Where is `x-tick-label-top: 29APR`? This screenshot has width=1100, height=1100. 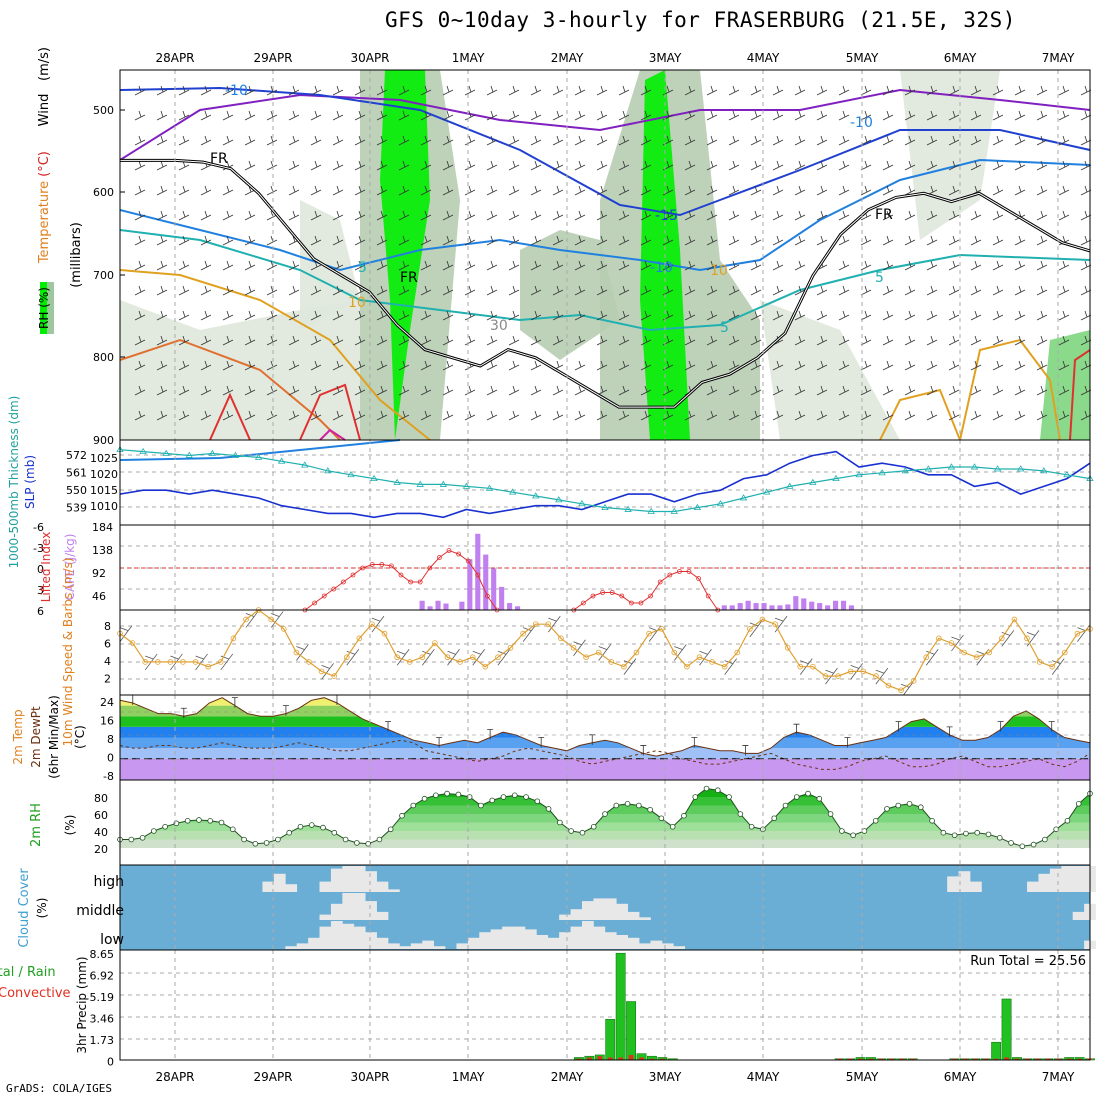 x-tick-label-top: 29APR is located at coordinates (272, 58).